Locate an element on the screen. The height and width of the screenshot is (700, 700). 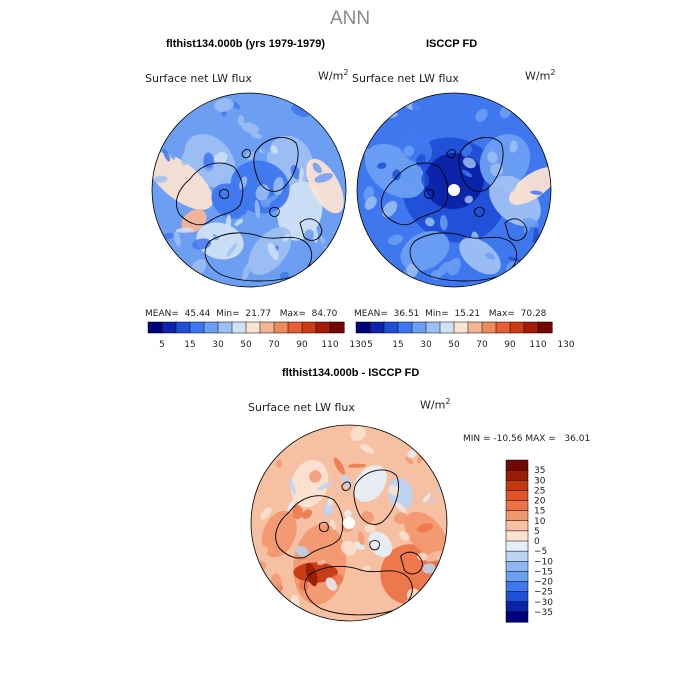
panel3-colorbar-tick-label: 10 is located at coordinates (540, 522).